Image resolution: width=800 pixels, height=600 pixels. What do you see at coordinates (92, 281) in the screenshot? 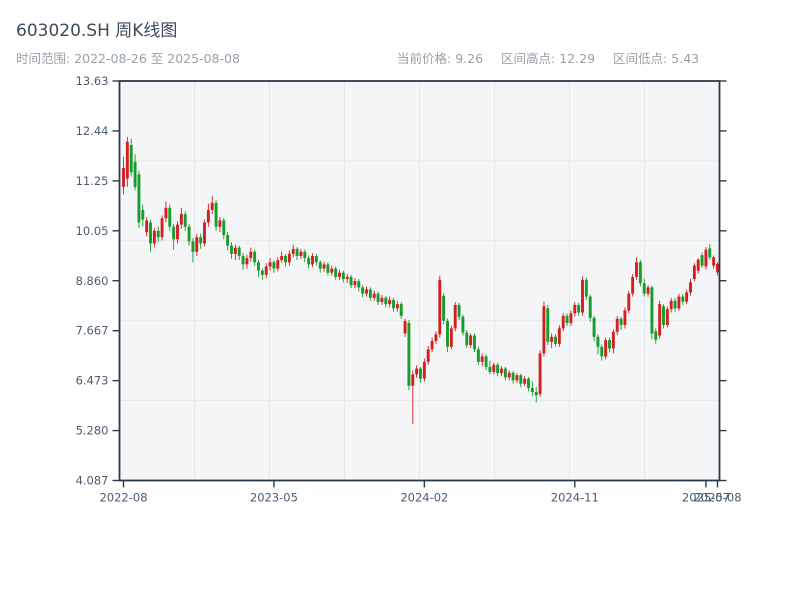
I see `y-tick-label: 8.860` at bounding box center [92, 281].